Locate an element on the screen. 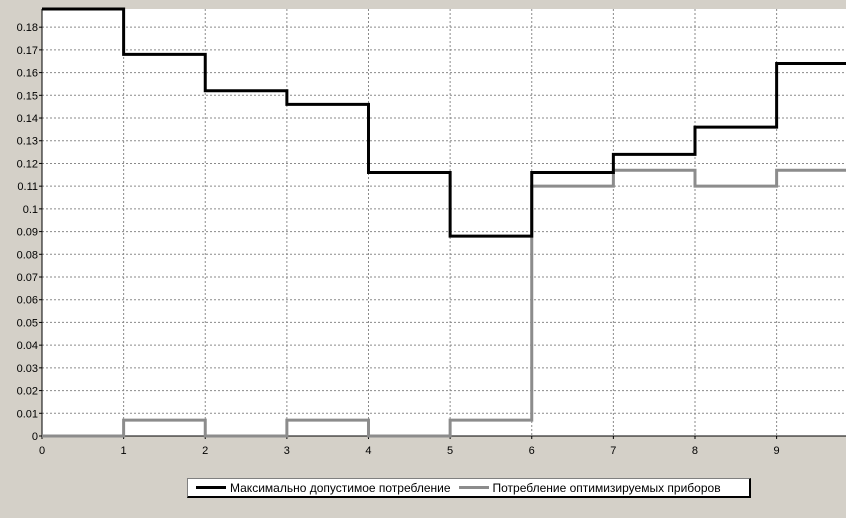  y-tick-label: 0.18 is located at coordinates (27, 28).